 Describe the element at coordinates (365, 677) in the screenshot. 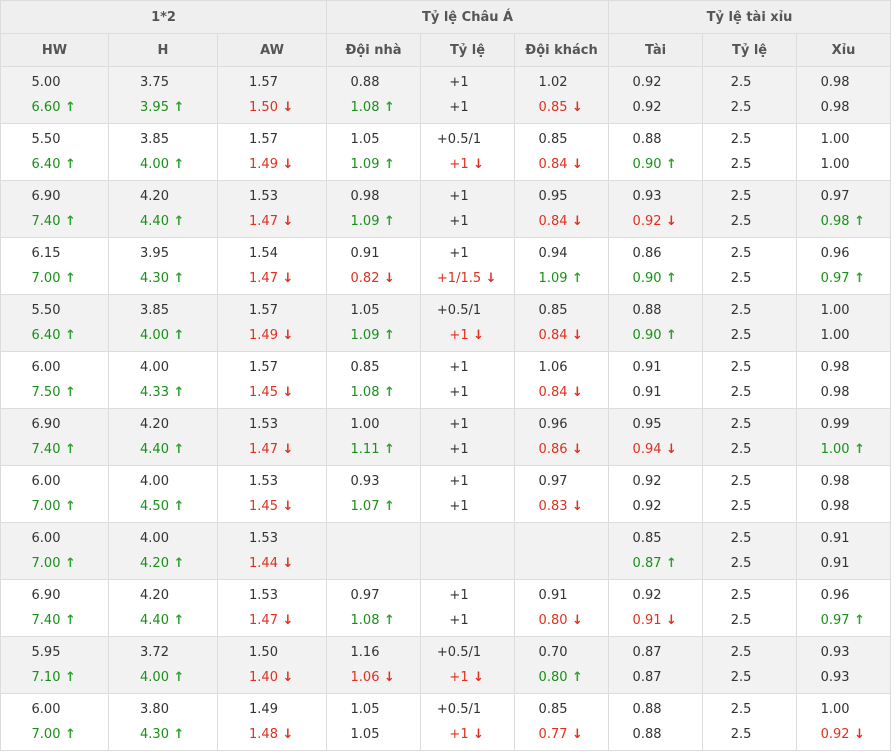

I see `current-odds: 1.06` at that location.